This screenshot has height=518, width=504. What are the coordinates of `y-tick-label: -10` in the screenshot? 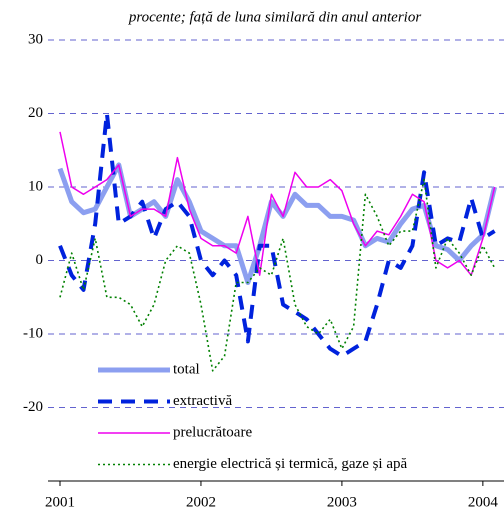 It's located at (33, 333).